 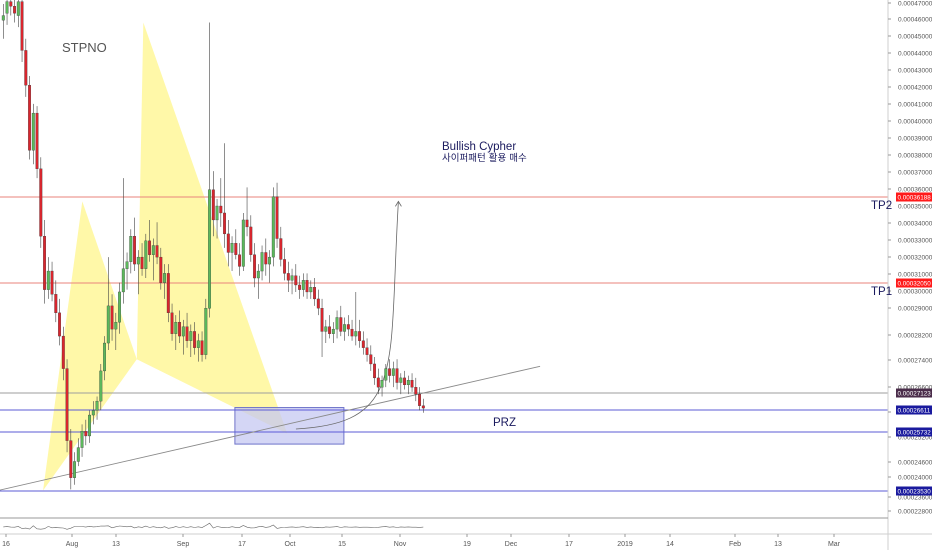 What do you see at coordinates (213, 526) in the screenshot?
I see `oscillator-line` at bounding box center [213, 526].